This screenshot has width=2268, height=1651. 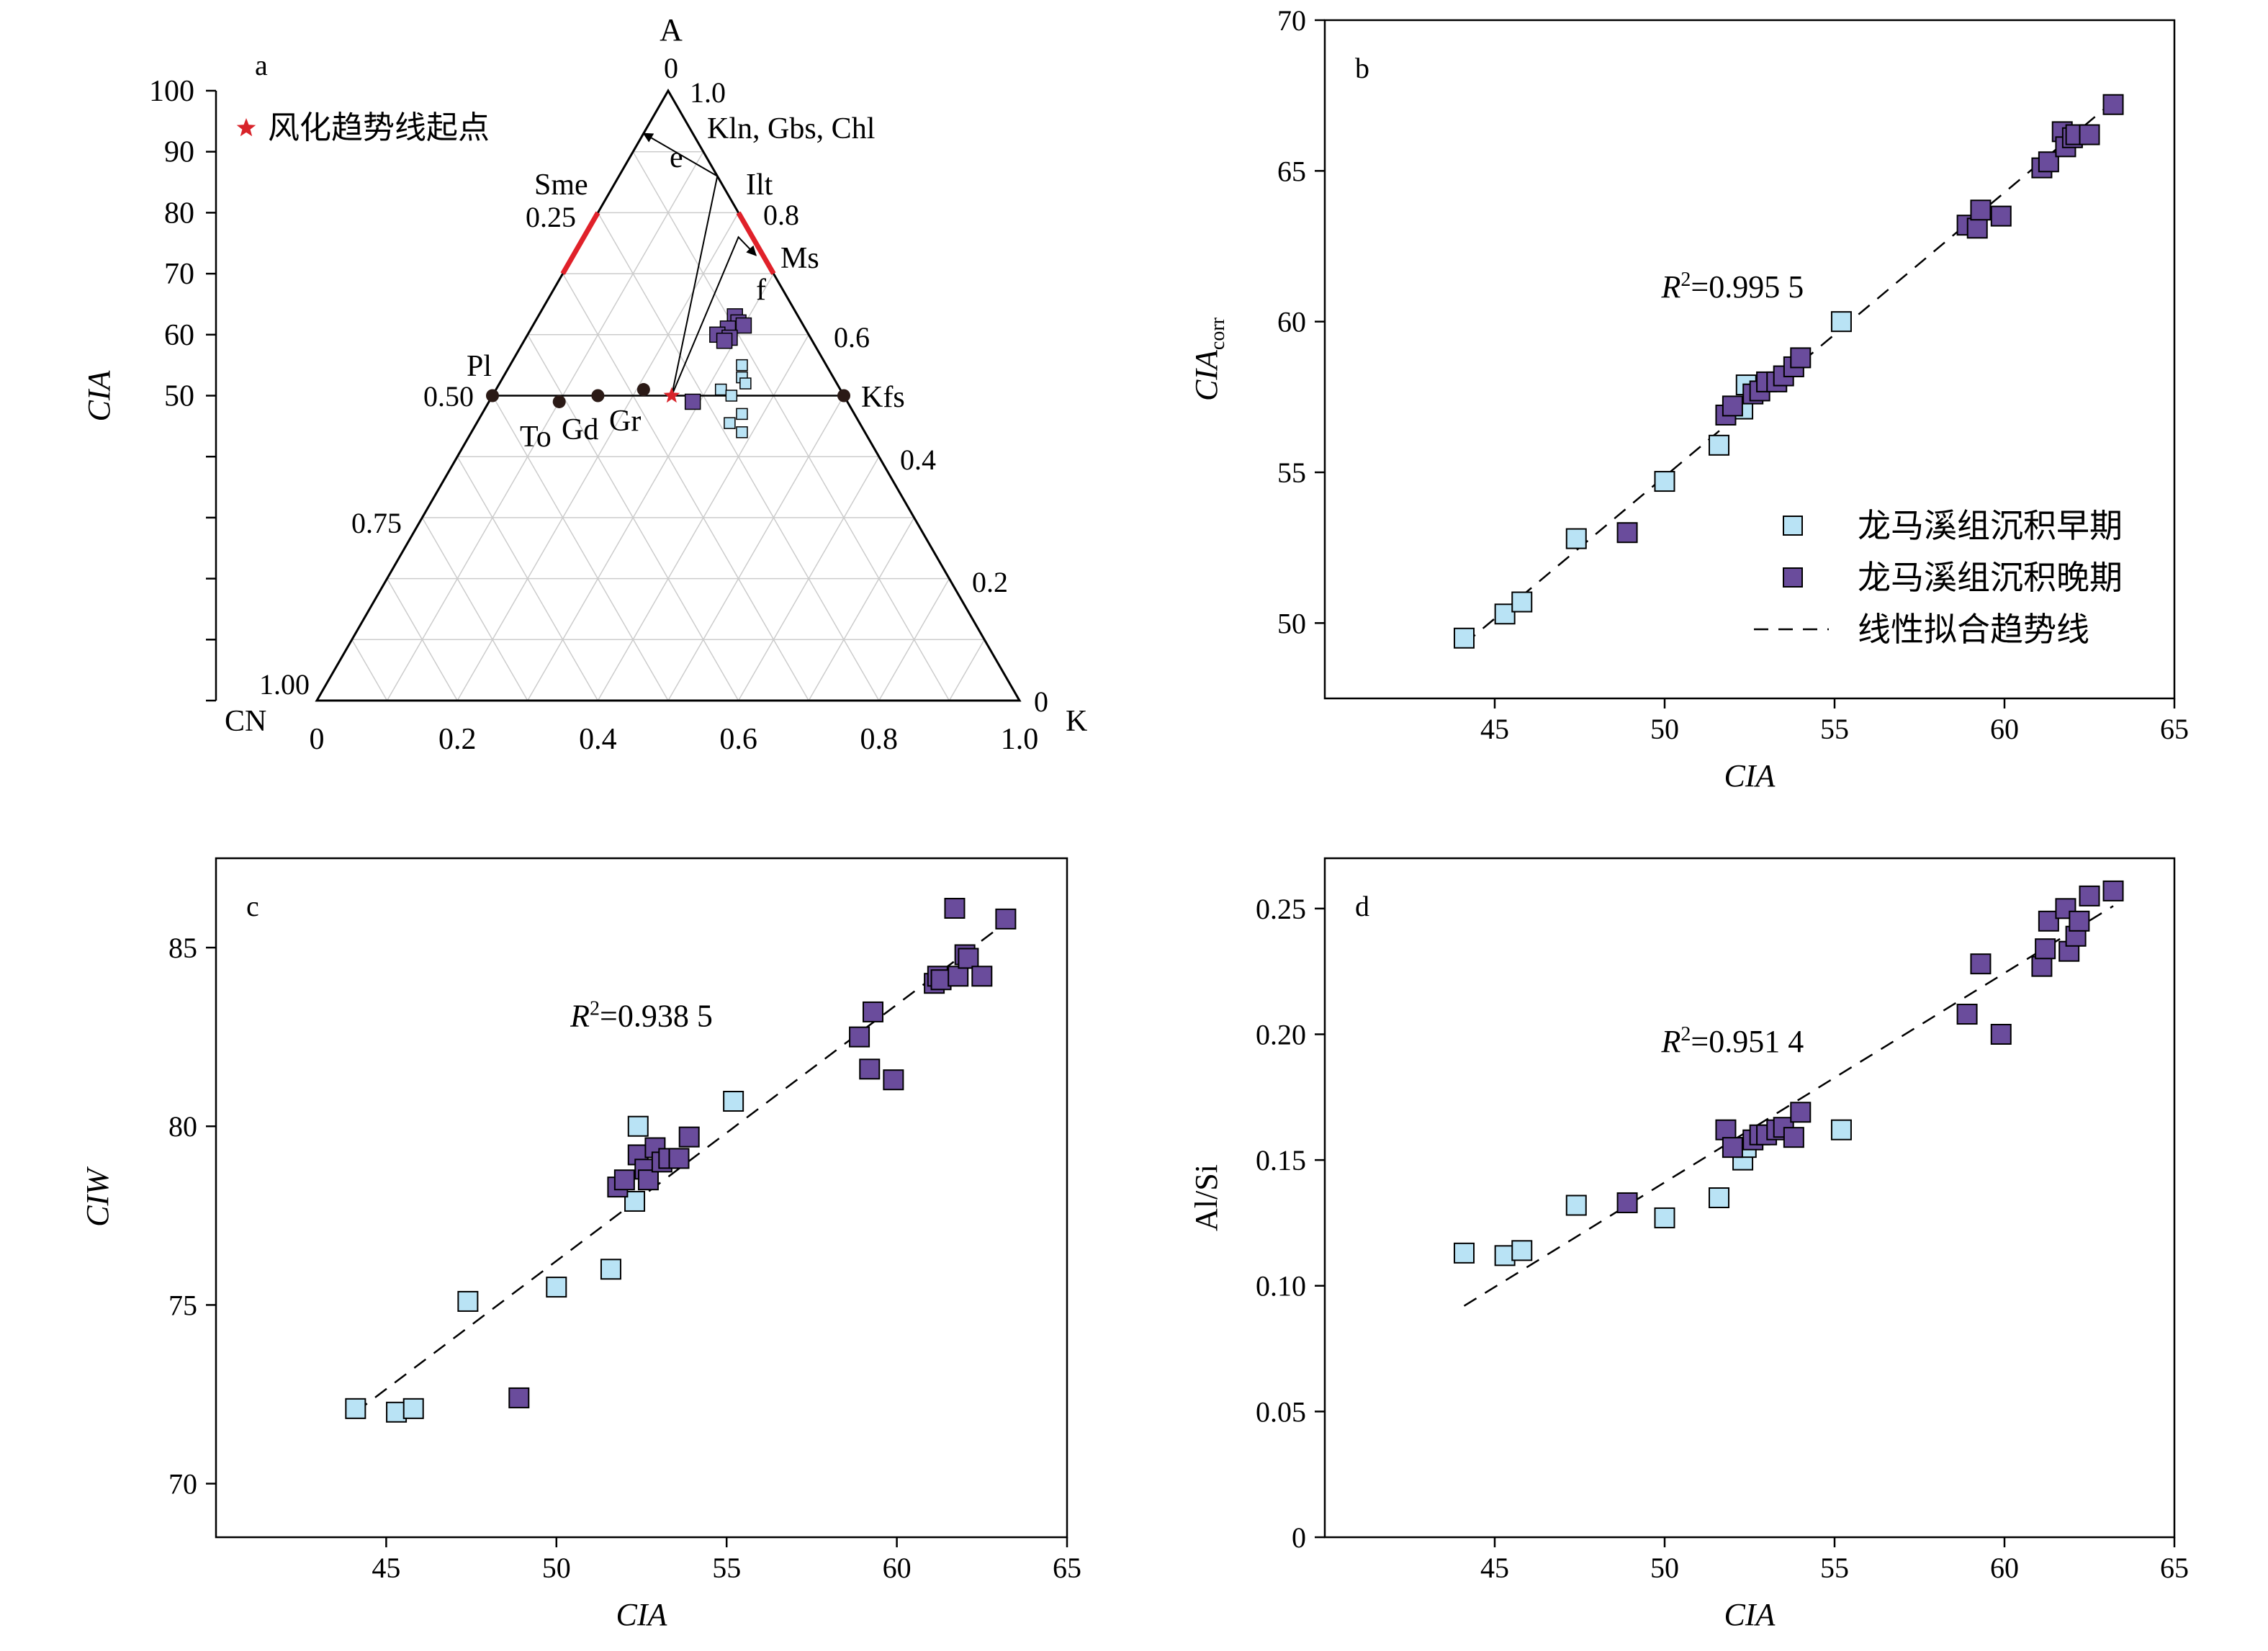 What do you see at coordinates (376, 523) in the screenshot?
I see `left-edge-tick: 0.75` at bounding box center [376, 523].